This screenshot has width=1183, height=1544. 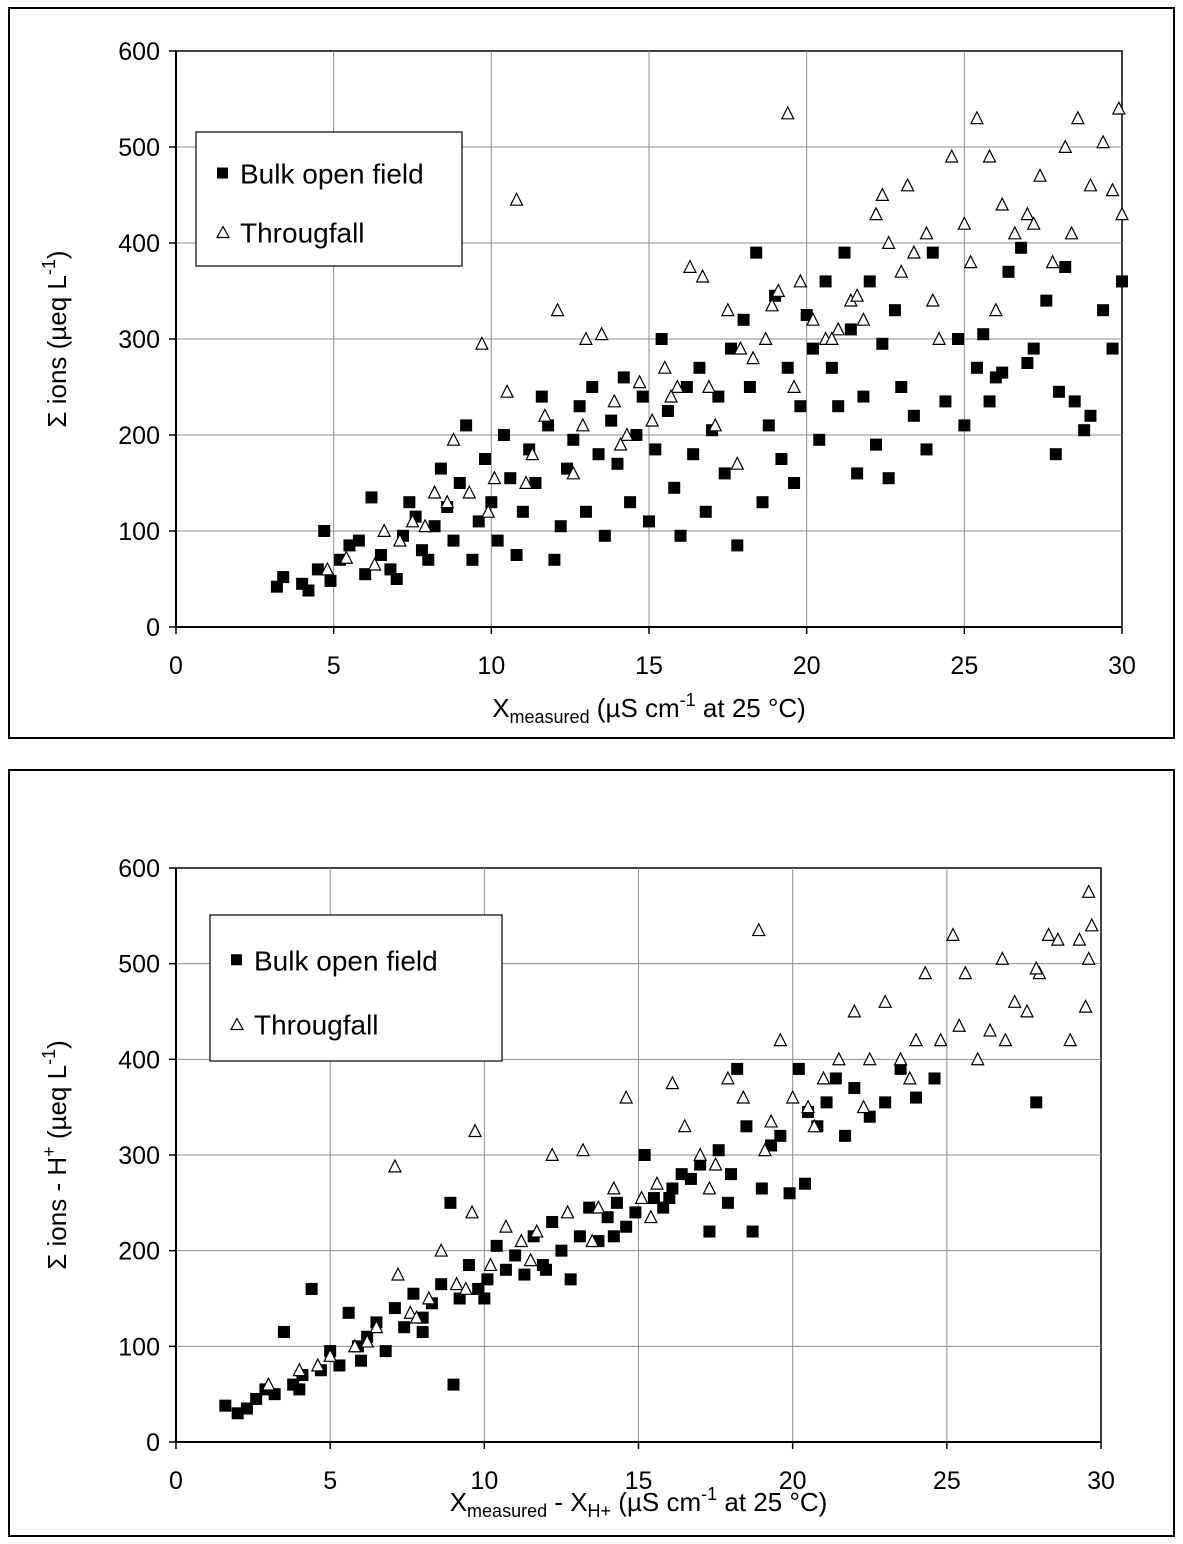 I want to click on x-tick-label: 30, so click(x=1122, y=666).